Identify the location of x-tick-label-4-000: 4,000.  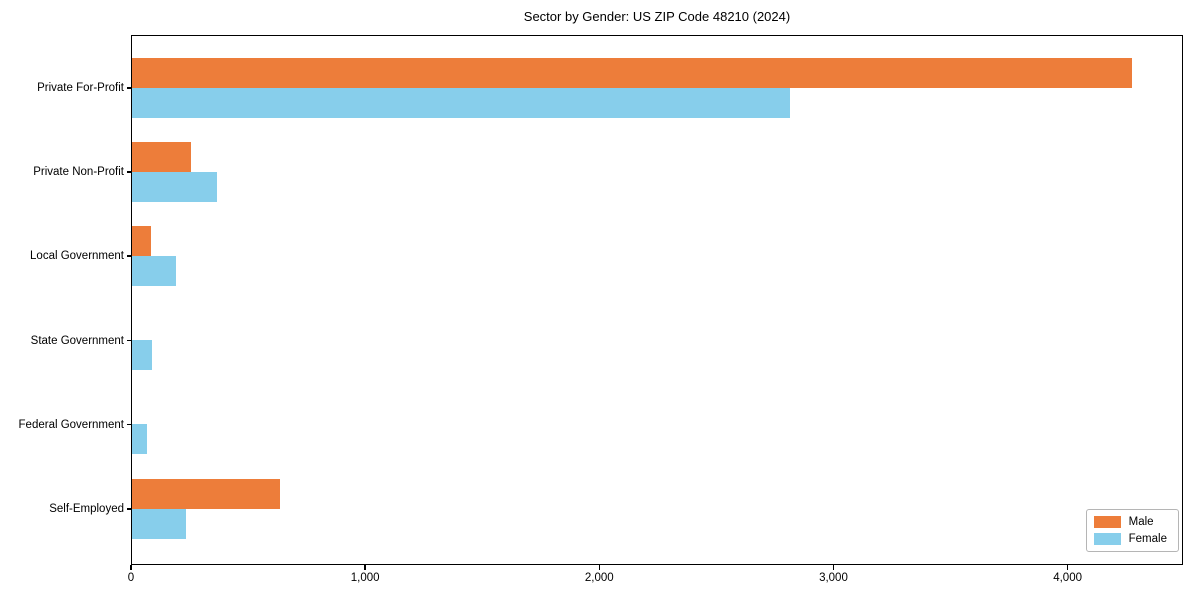
(1067, 578).